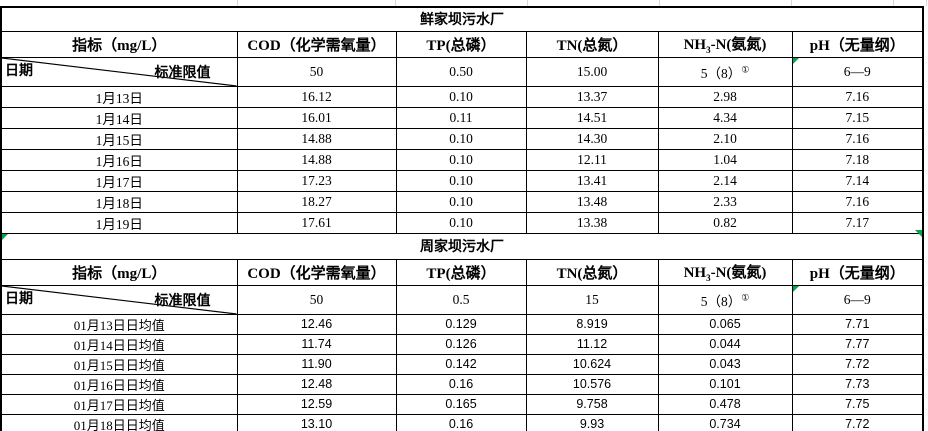  I want to click on cell-tn: 13.48, so click(592, 201).